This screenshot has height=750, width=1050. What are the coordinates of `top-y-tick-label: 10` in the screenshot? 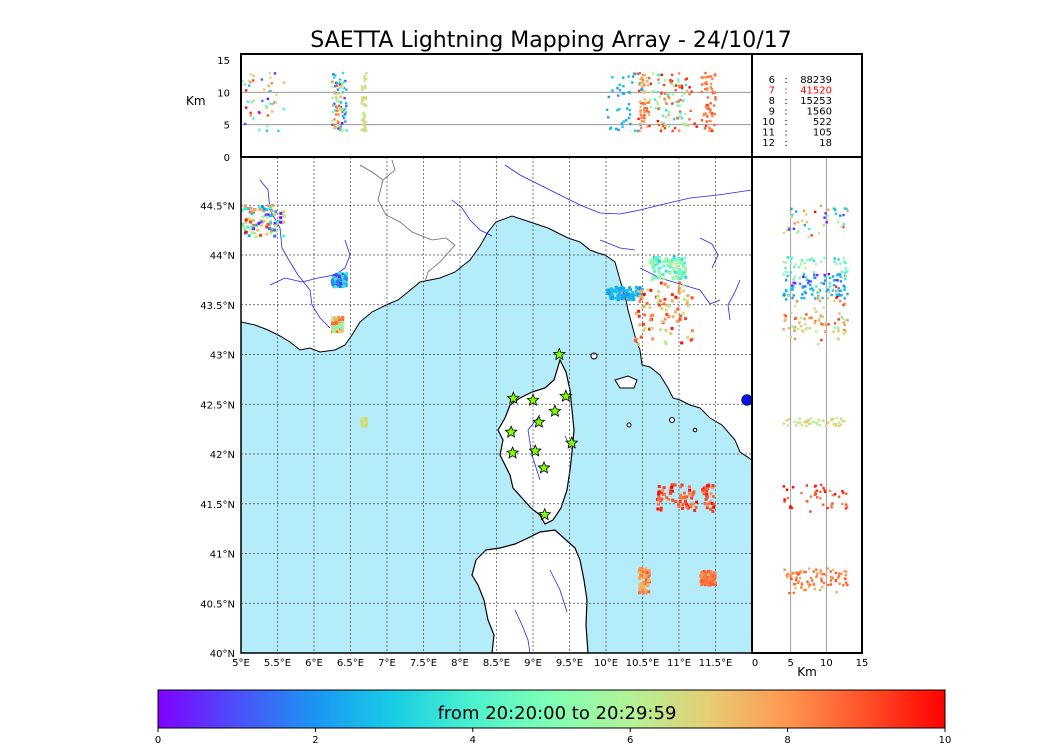 It's located at (223, 93).